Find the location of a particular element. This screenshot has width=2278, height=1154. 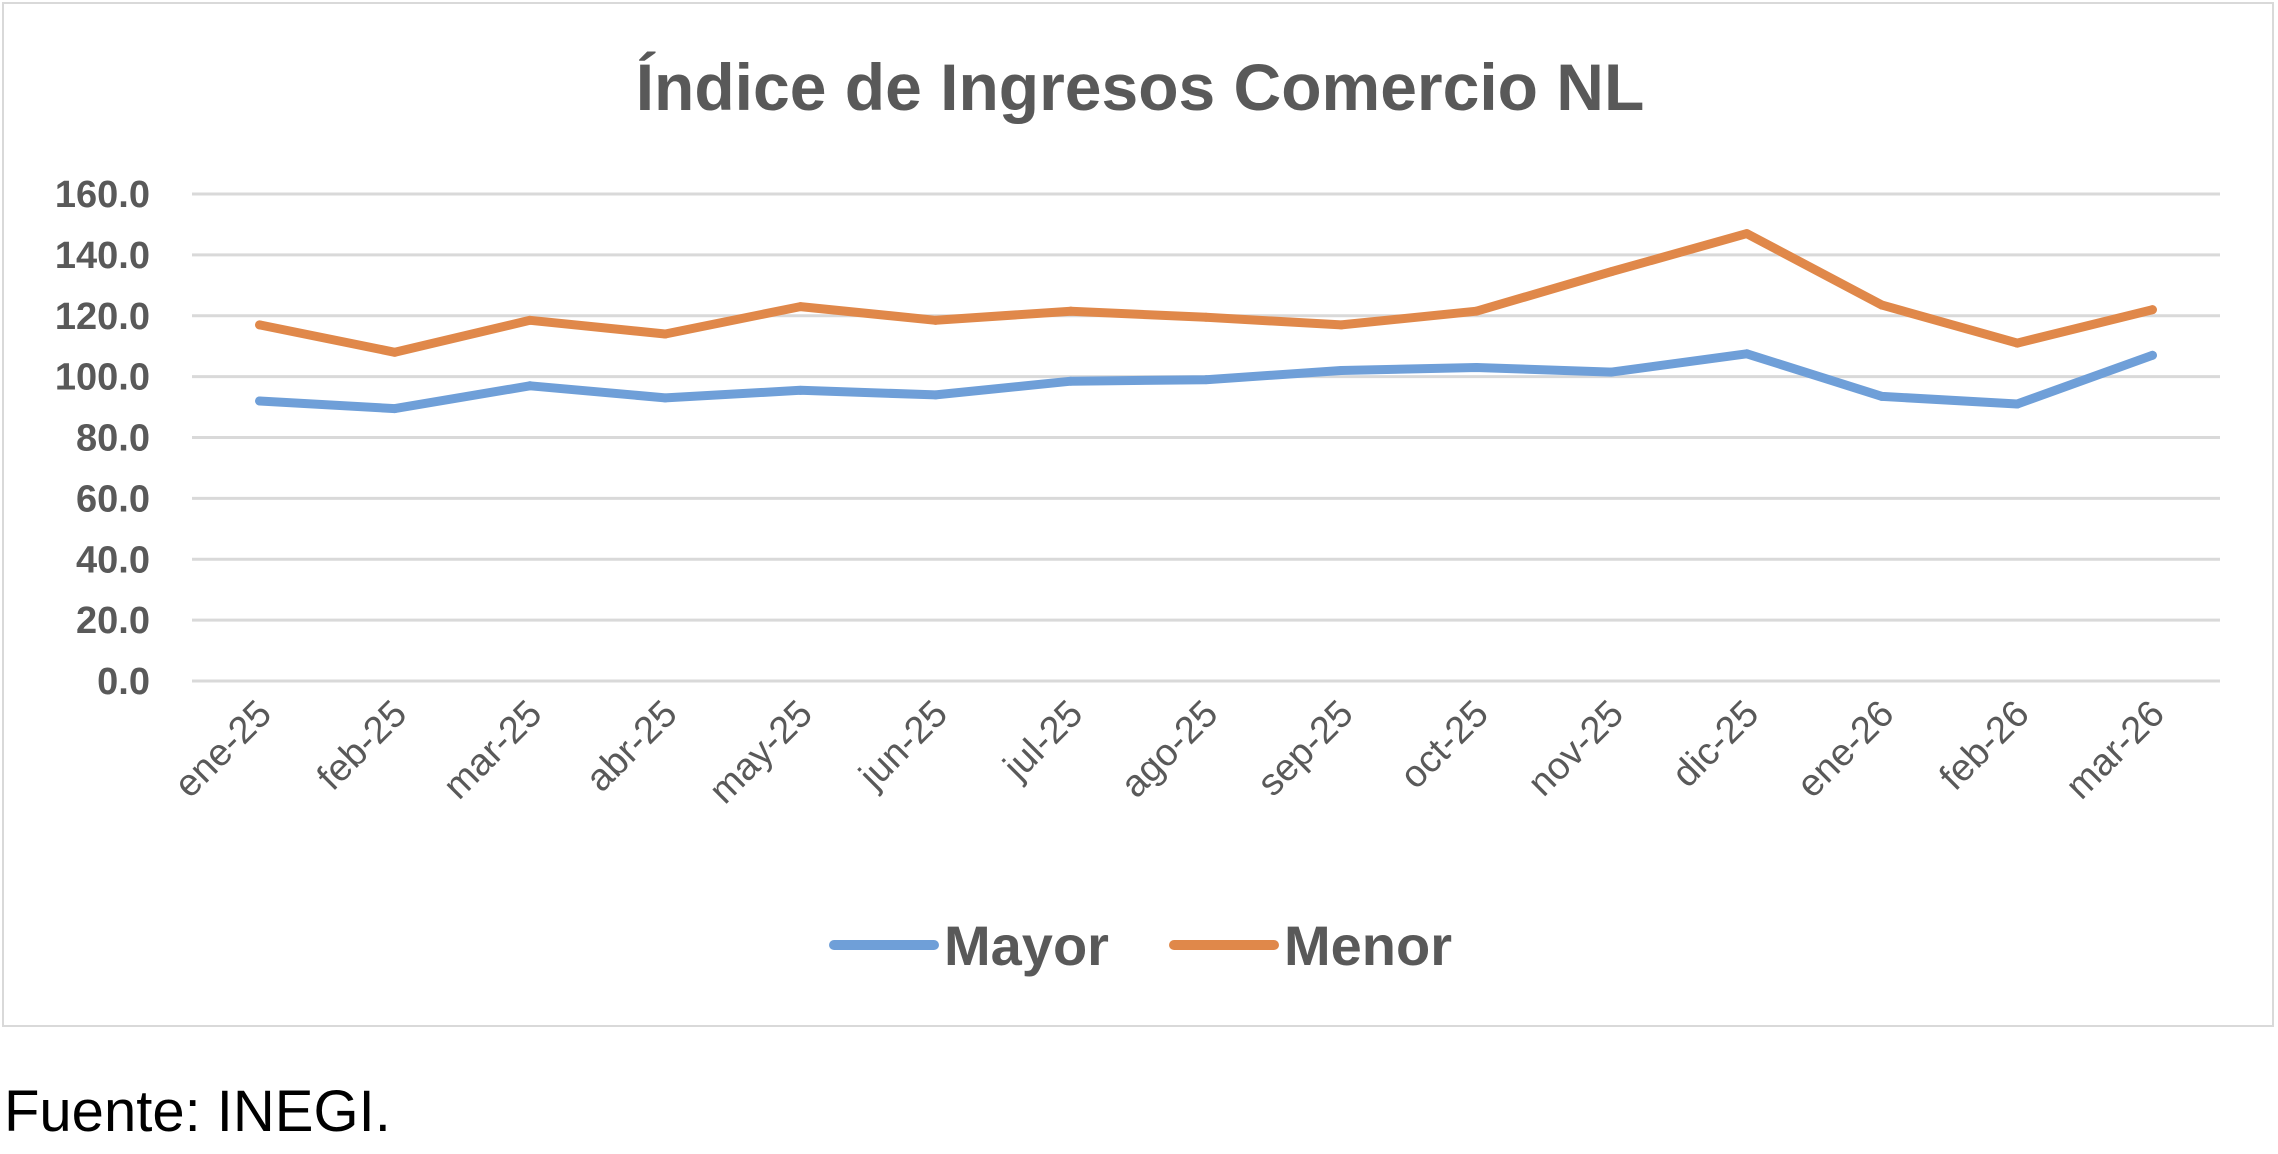

y-tick-label: 20.0 is located at coordinates (113, 621).